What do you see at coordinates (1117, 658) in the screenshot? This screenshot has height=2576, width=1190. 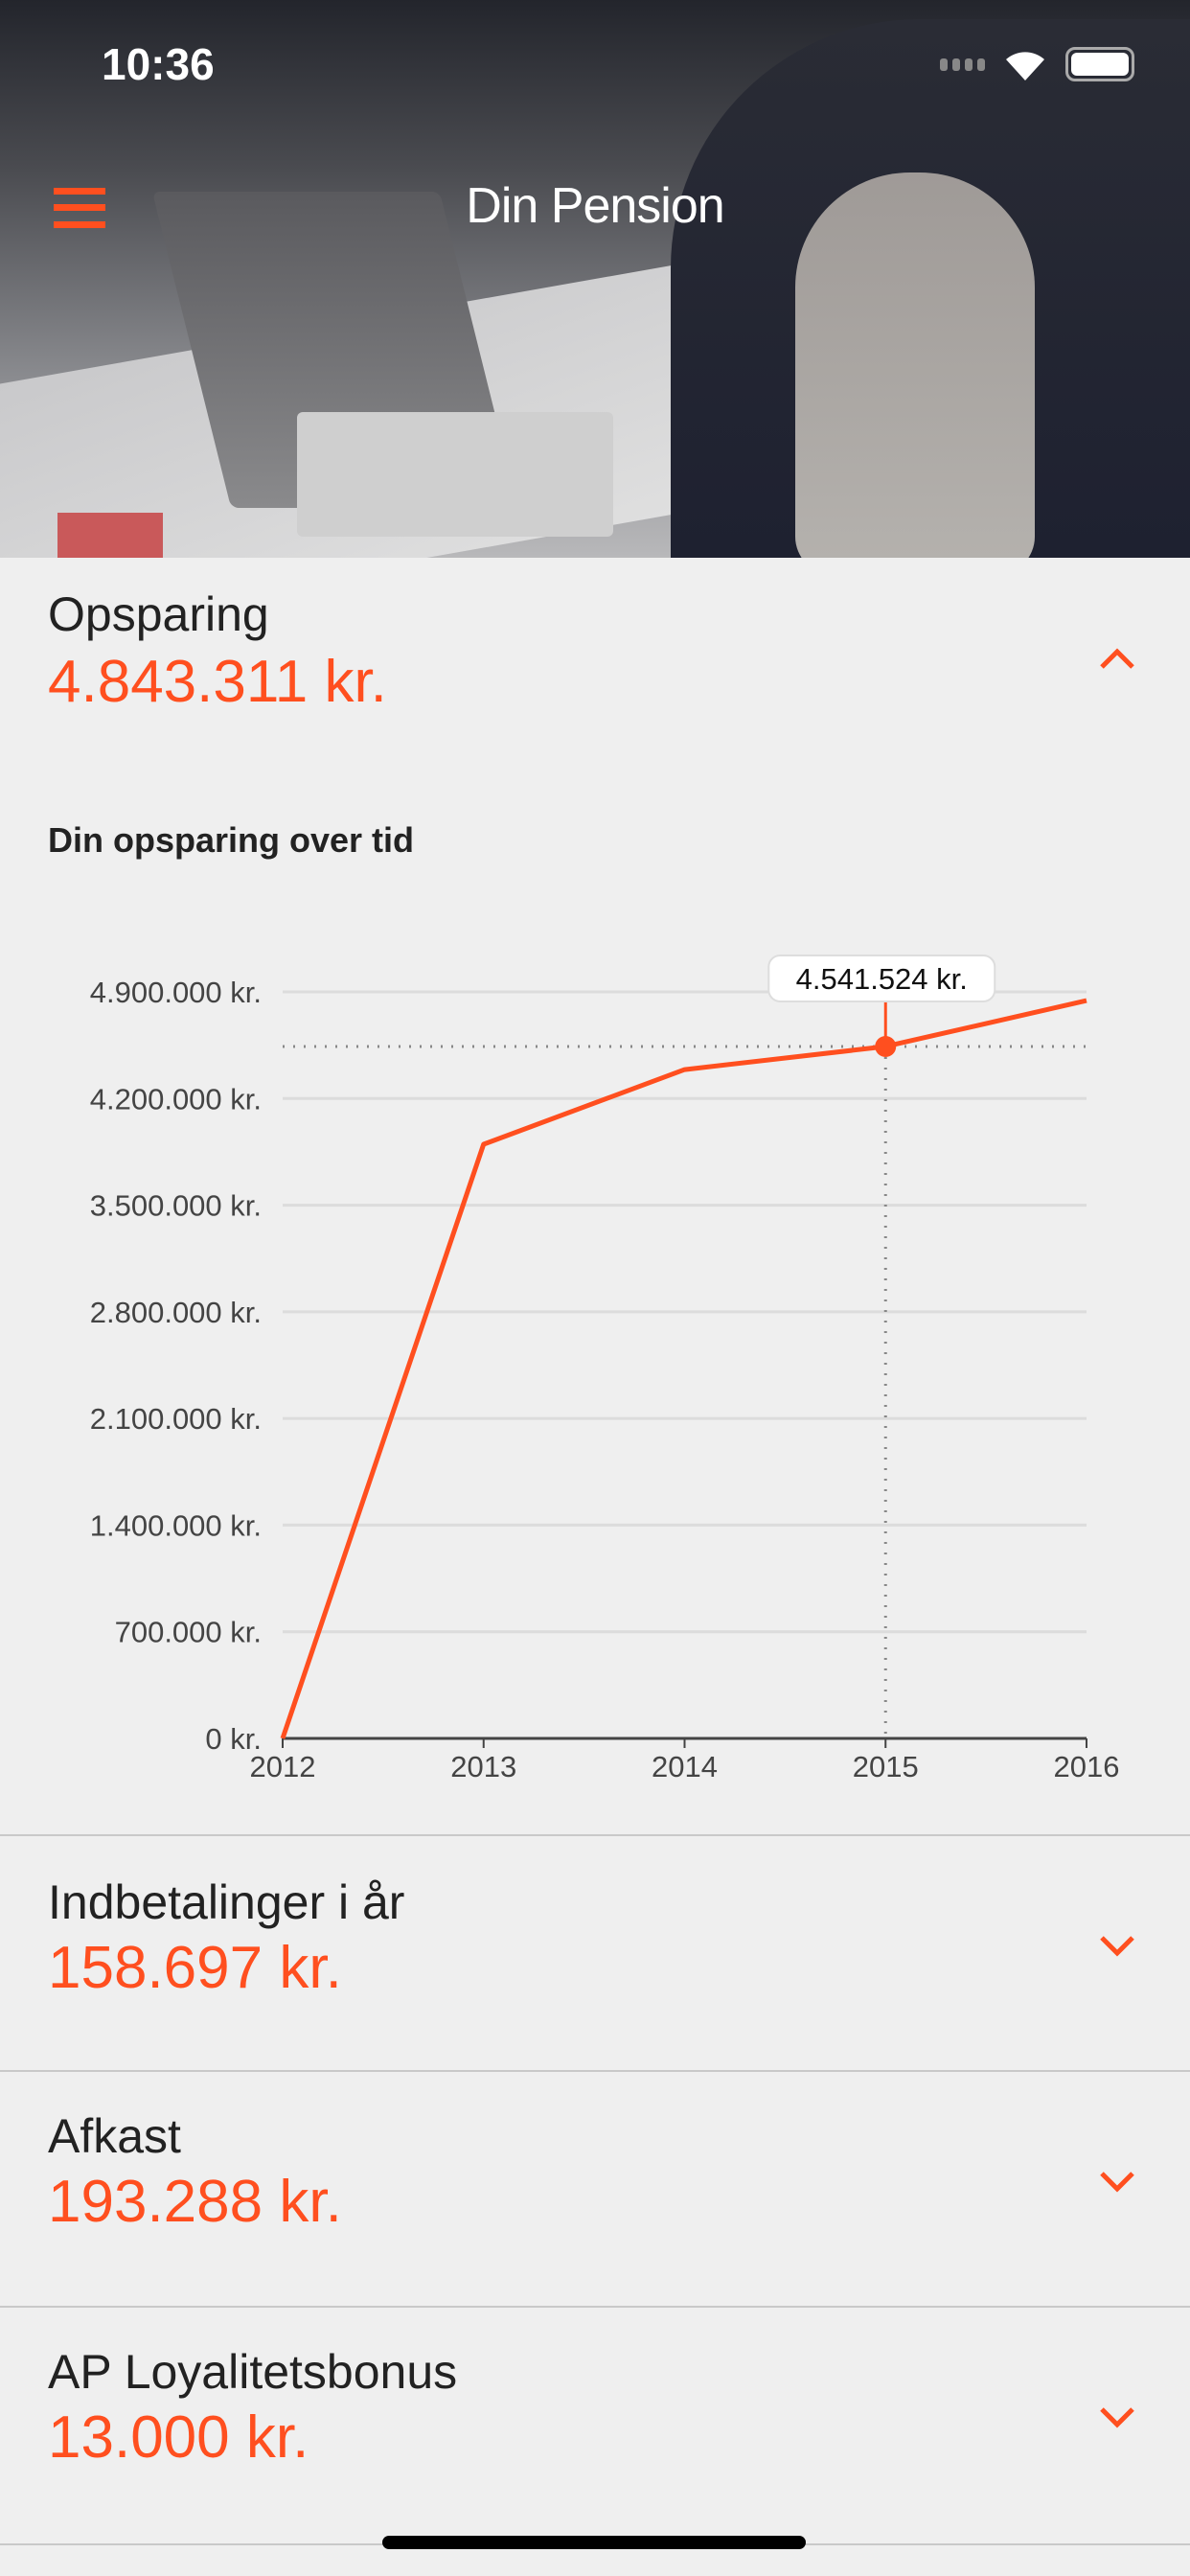 I see `chevron-up-icon` at bounding box center [1117, 658].